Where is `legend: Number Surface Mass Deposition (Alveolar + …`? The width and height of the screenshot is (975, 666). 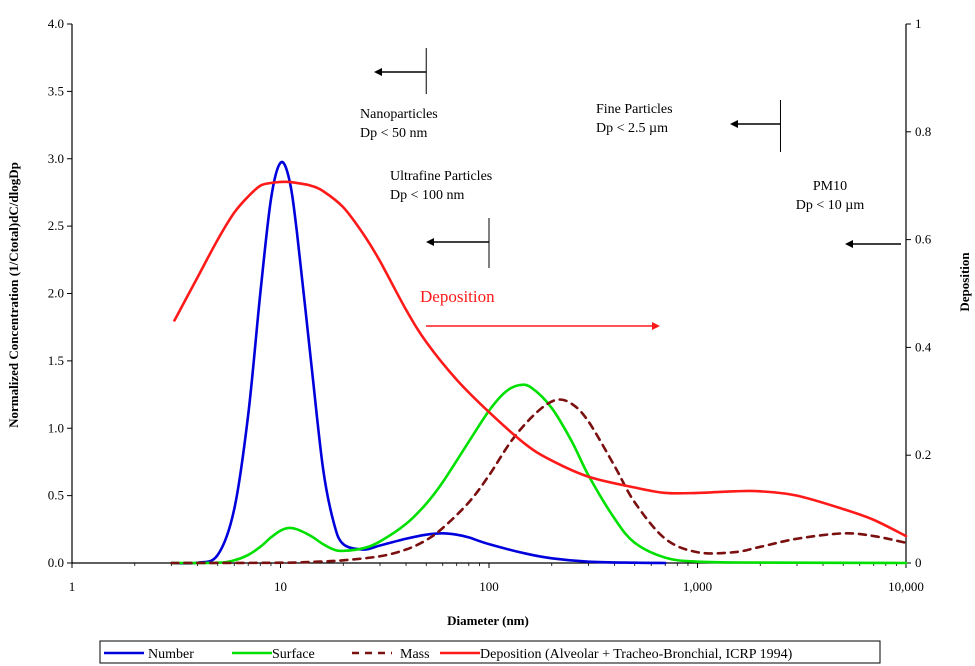 legend: Number Surface Mass Deposition (Alveolar + … is located at coordinates (490, 652).